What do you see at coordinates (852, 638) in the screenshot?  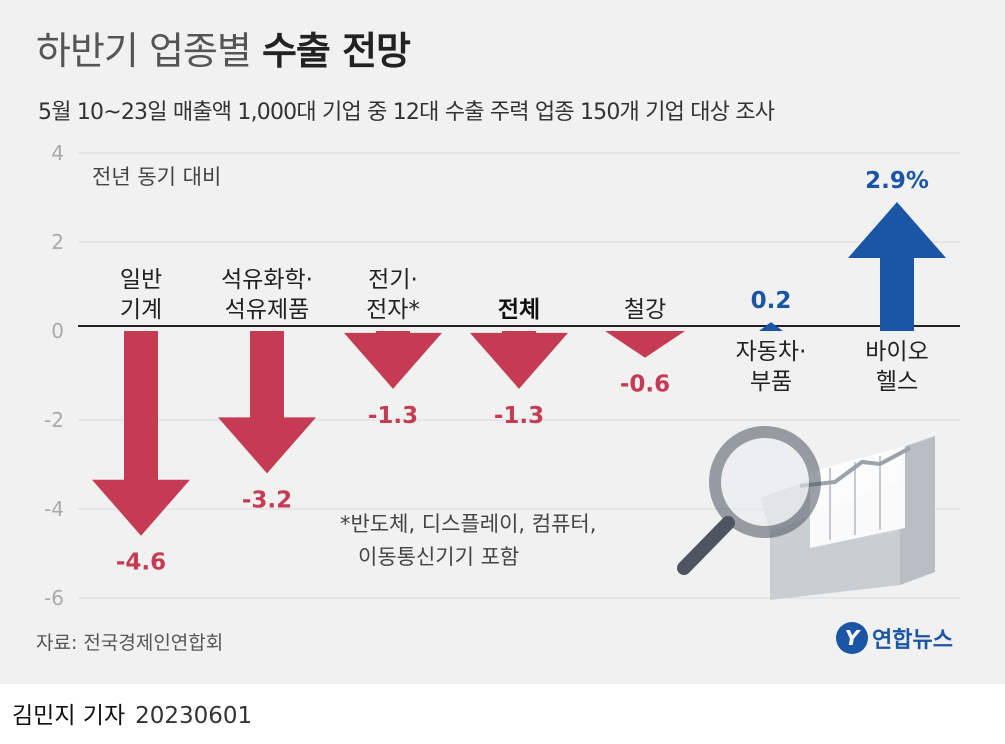 I see `logo-mark-icon: Y` at bounding box center [852, 638].